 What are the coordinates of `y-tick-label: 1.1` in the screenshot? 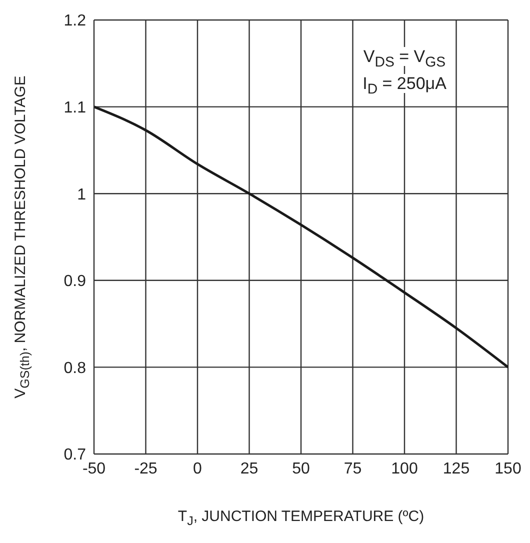 It's located at (75, 107).